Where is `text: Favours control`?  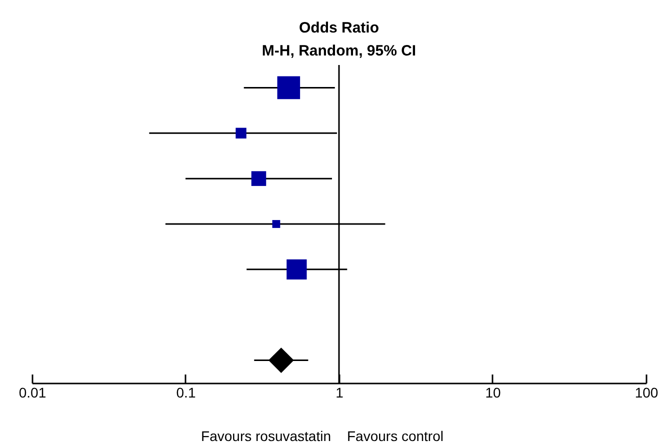
text: Favours control is located at coordinates (395, 436).